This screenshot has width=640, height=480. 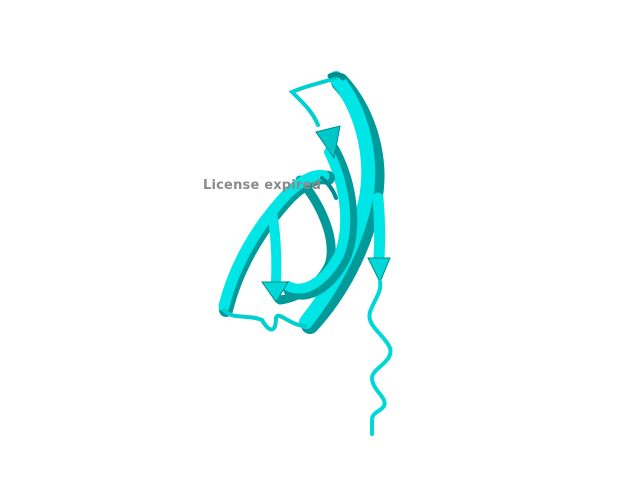 I want to click on left-beta-strand, so click(x=274, y=240).